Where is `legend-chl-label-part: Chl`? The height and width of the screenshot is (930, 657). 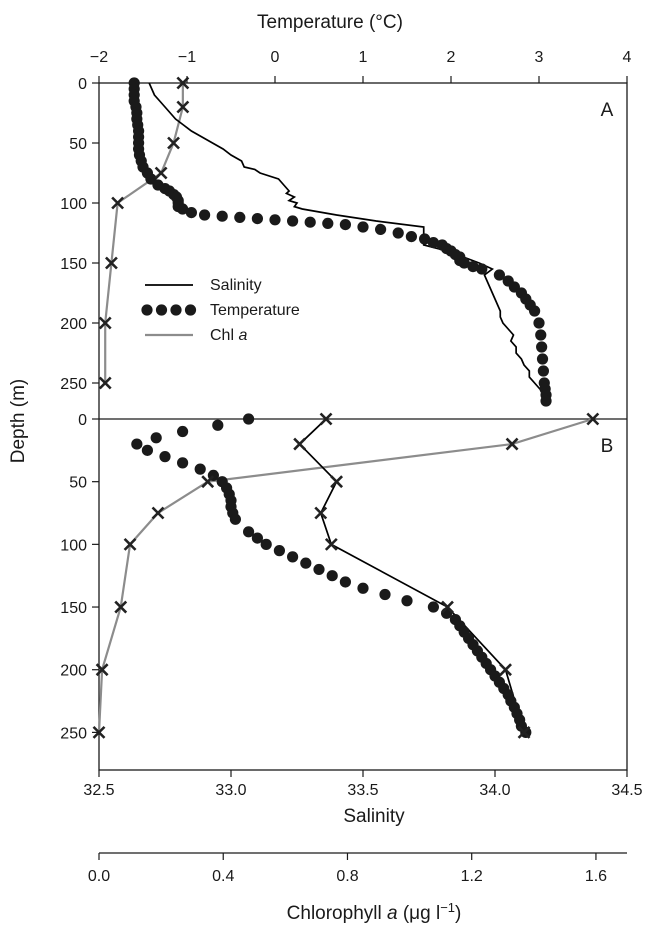 legend-chl-label-part: Chl is located at coordinates (224, 335).